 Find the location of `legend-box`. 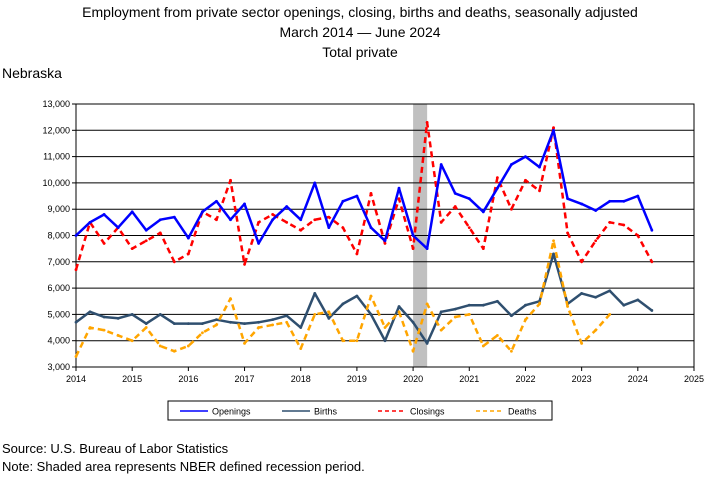

legend-box is located at coordinates (360, 410).